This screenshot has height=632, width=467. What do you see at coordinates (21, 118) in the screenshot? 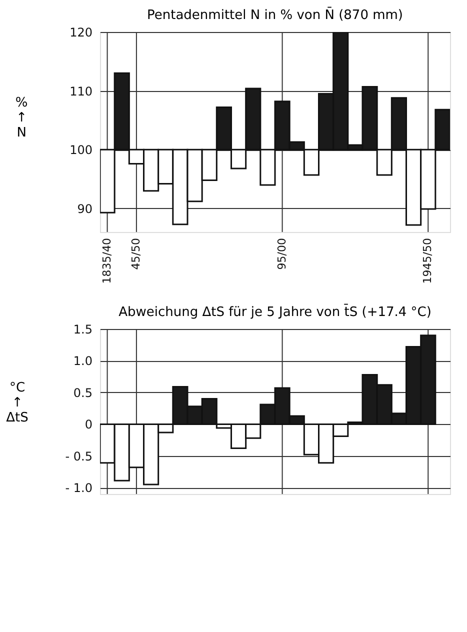
I see `y-axis-title: % ↑ N` at bounding box center [21, 118].